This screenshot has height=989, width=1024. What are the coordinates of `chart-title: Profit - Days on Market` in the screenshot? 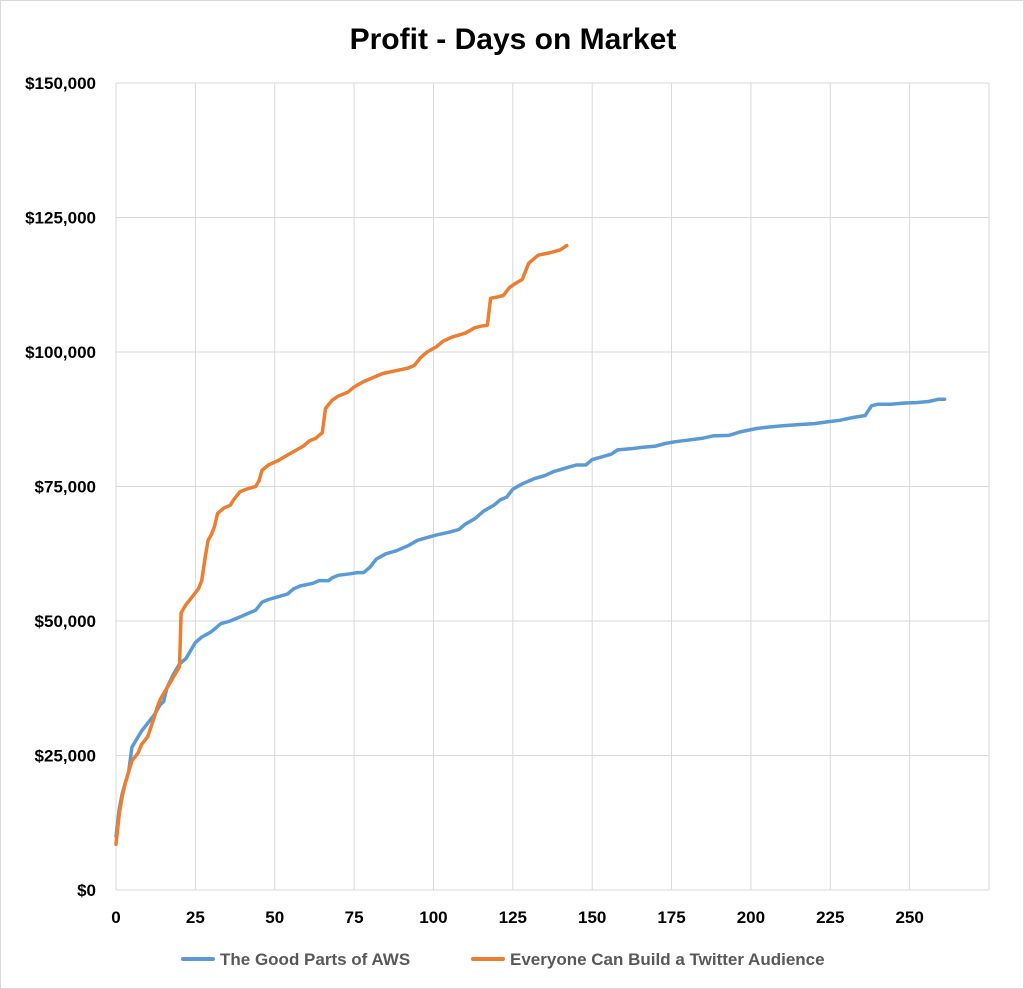 It's located at (513, 39).